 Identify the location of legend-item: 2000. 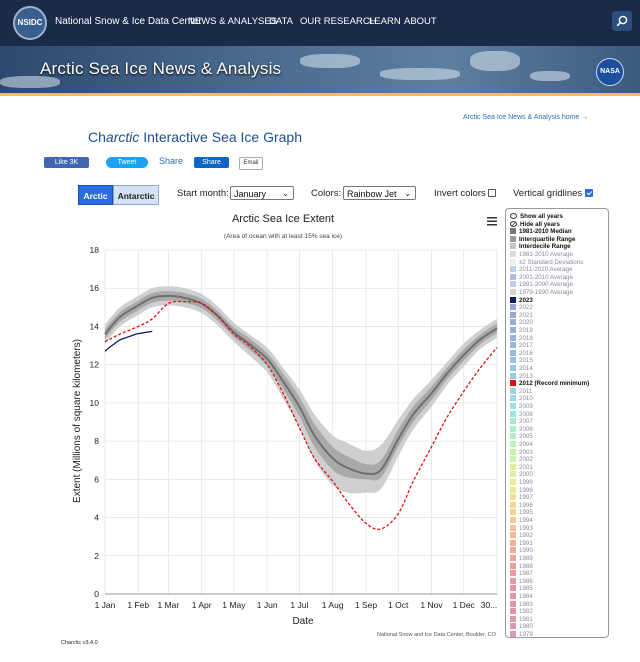
(521, 475).